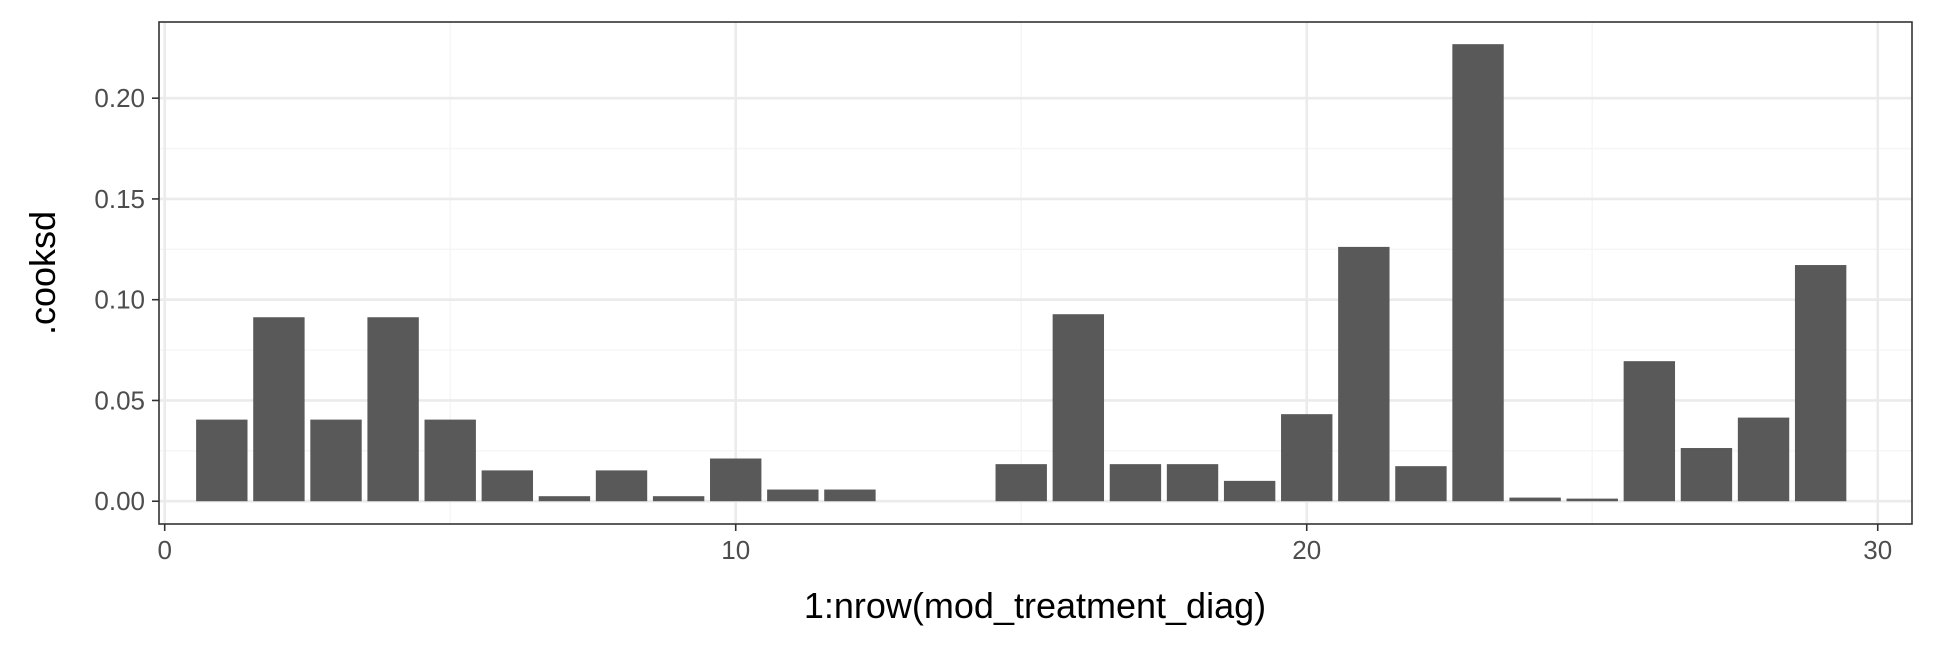 The height and width of the screenshot is (648, 1944). I want to click on x-axis-title: 1:nrow(mod_treatment_diag), so click(1035, 605).